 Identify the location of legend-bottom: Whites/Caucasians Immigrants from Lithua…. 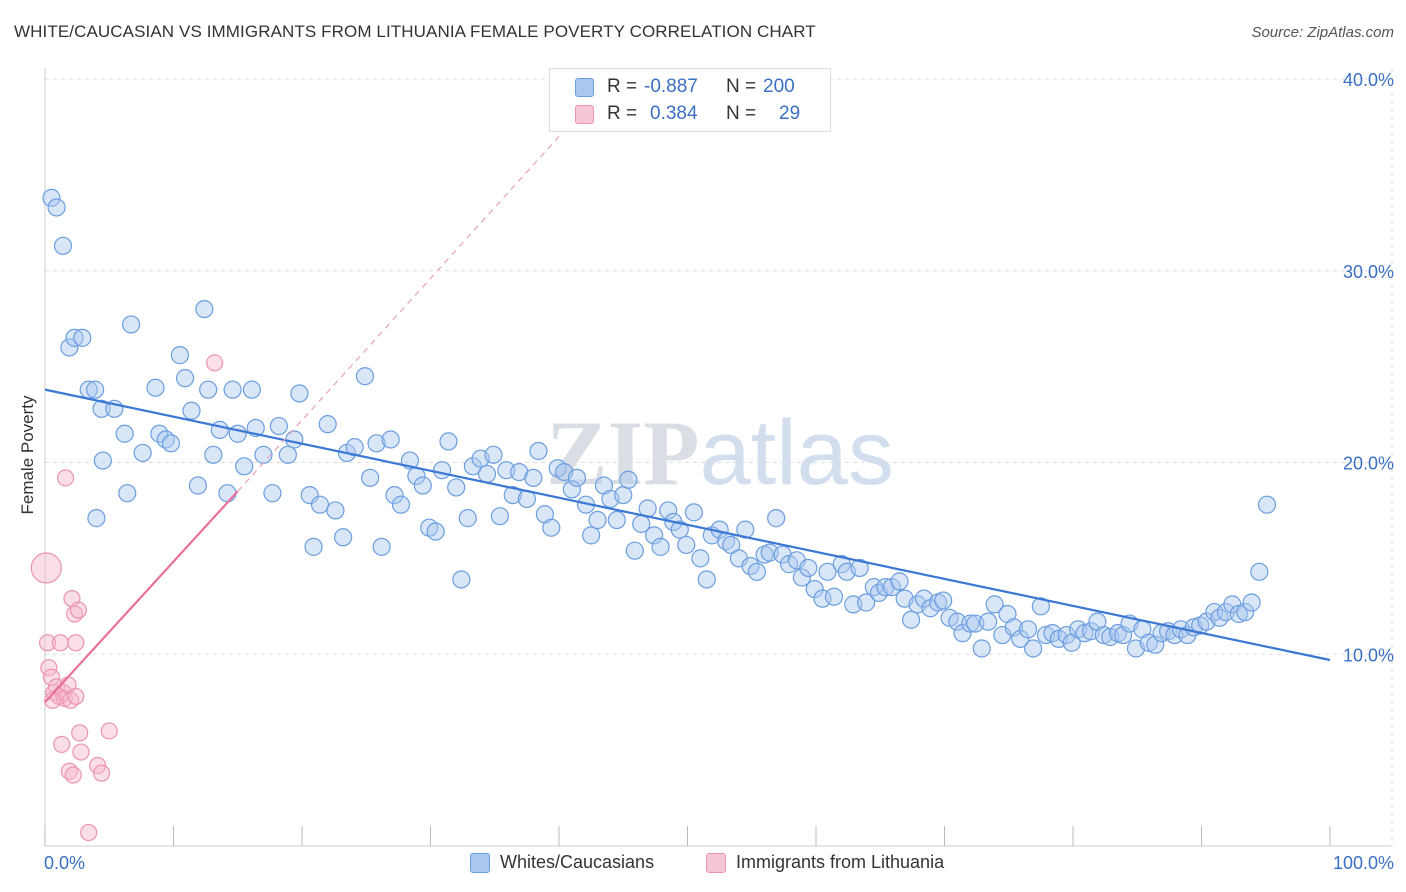
(703, 864).